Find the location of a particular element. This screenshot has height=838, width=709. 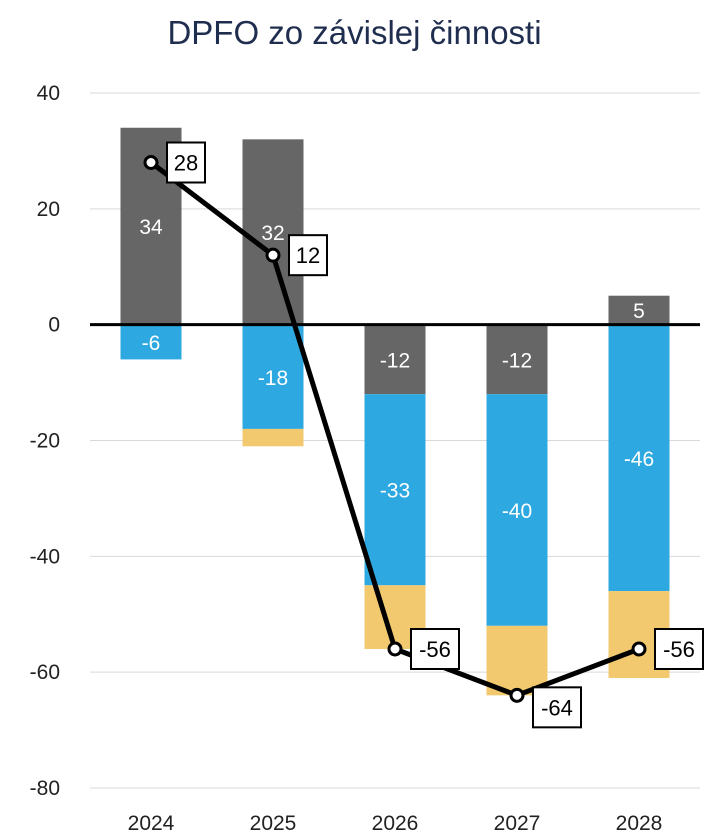

bar-value-label: -6 is located at coordinates (151, 343).